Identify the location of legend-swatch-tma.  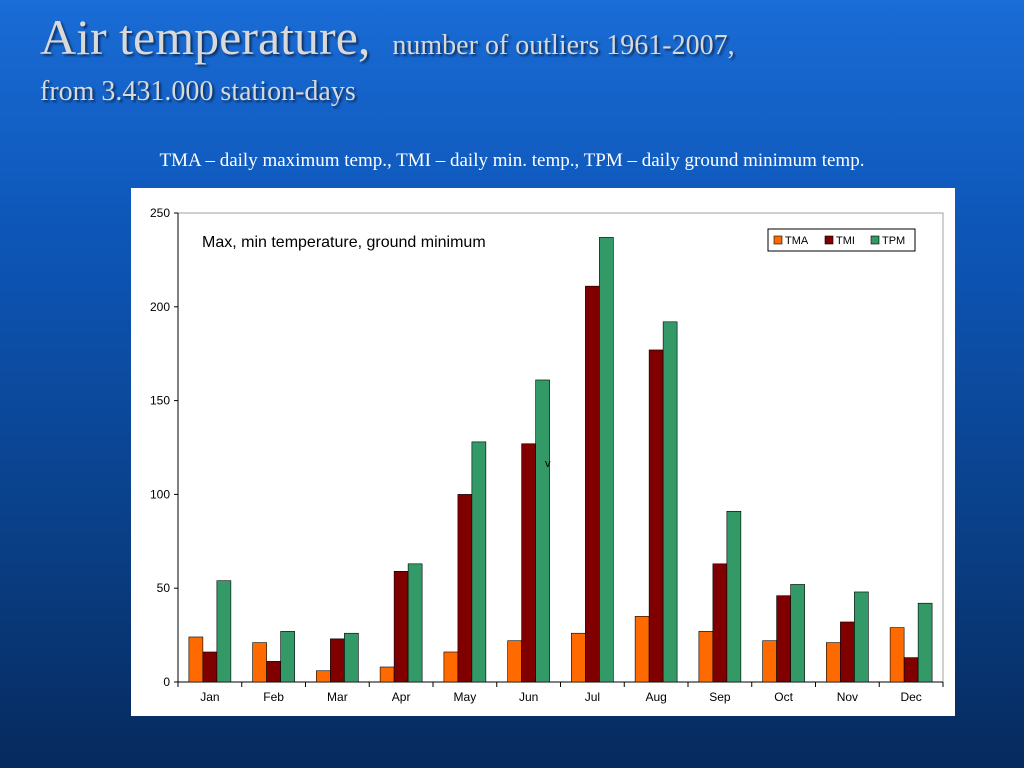
(778, 240).